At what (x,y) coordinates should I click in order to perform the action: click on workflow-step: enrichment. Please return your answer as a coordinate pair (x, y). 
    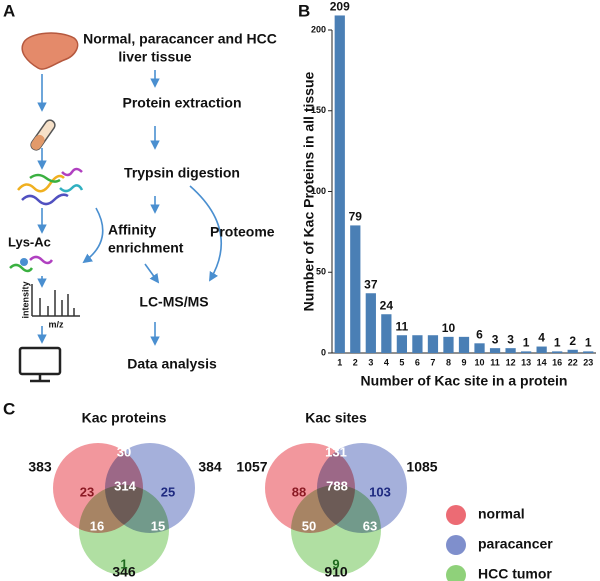
    Looking at the image, I should click on (146, 248).